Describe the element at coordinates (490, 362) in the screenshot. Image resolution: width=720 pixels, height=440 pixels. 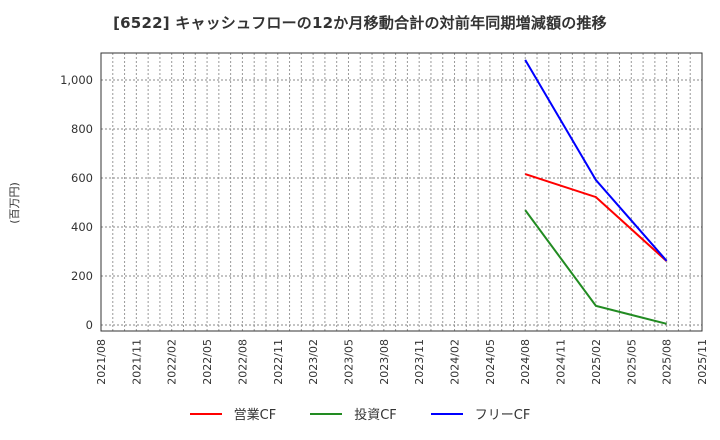
I see `x-tick-label: 2024/05` at that location.